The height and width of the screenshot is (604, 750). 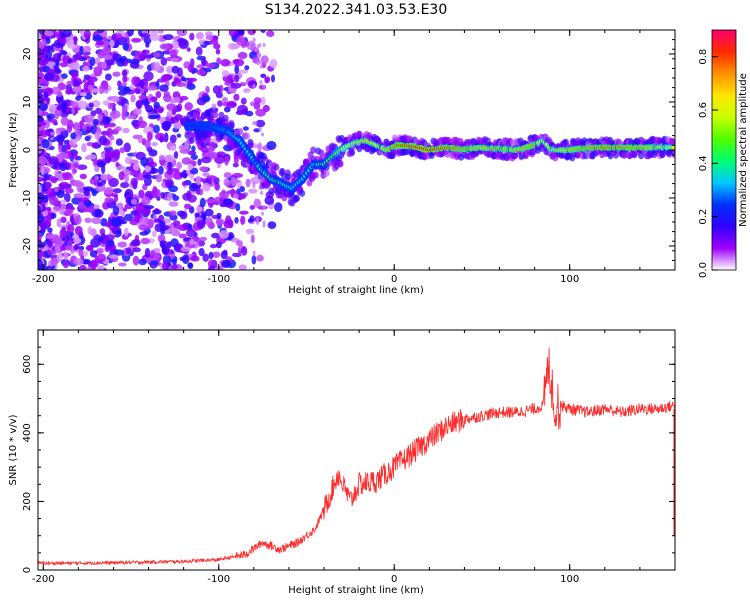 What do you see at coordinates (724, 150) in the screenshot?
I see `colorbar-gradient` at bounding box center [724, 150].